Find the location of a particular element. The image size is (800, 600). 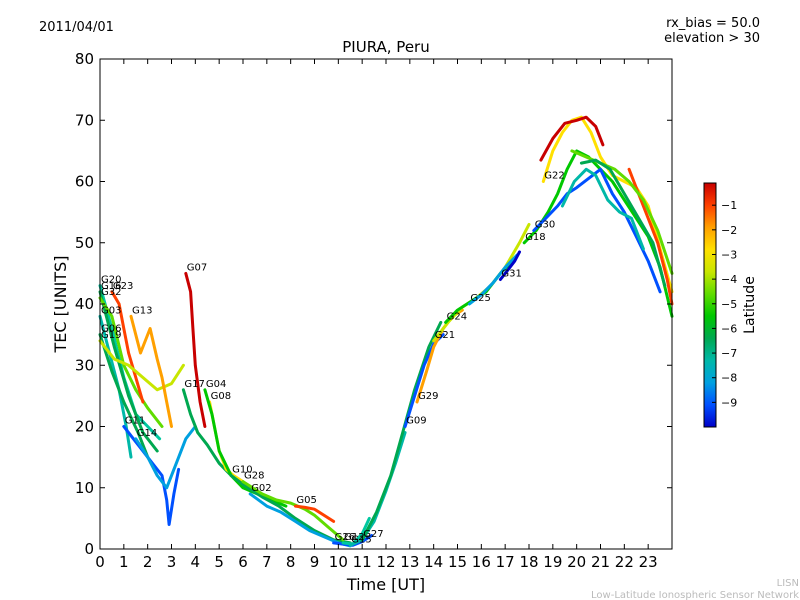

series-label: G23 is located at coordinates (123, 286).